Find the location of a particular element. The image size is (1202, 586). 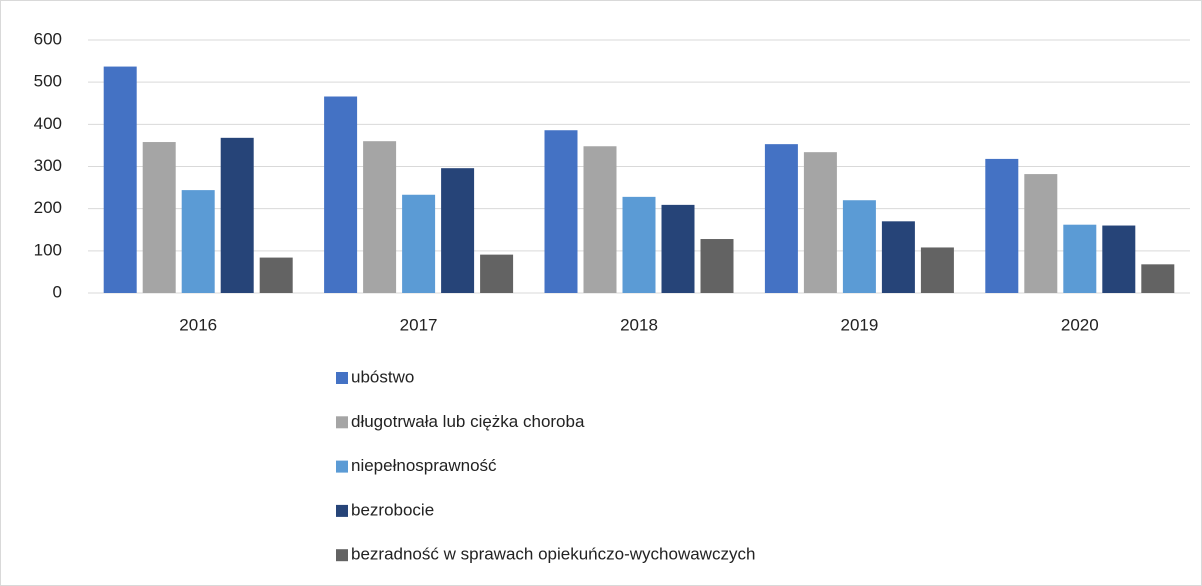

y-tick-label: 100 is located at coordinates (48, 249).